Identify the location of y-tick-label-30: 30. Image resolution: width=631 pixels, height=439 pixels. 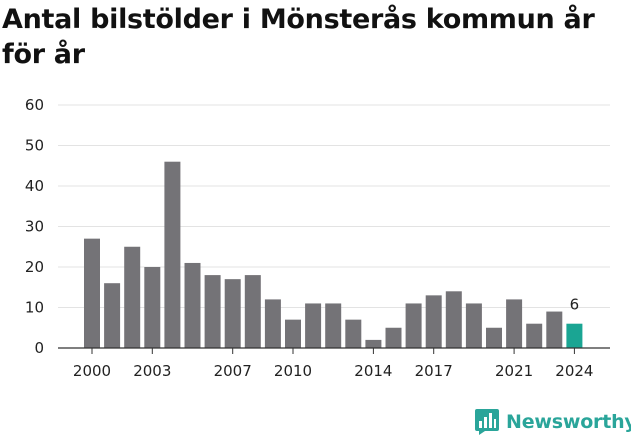
(34, 227).